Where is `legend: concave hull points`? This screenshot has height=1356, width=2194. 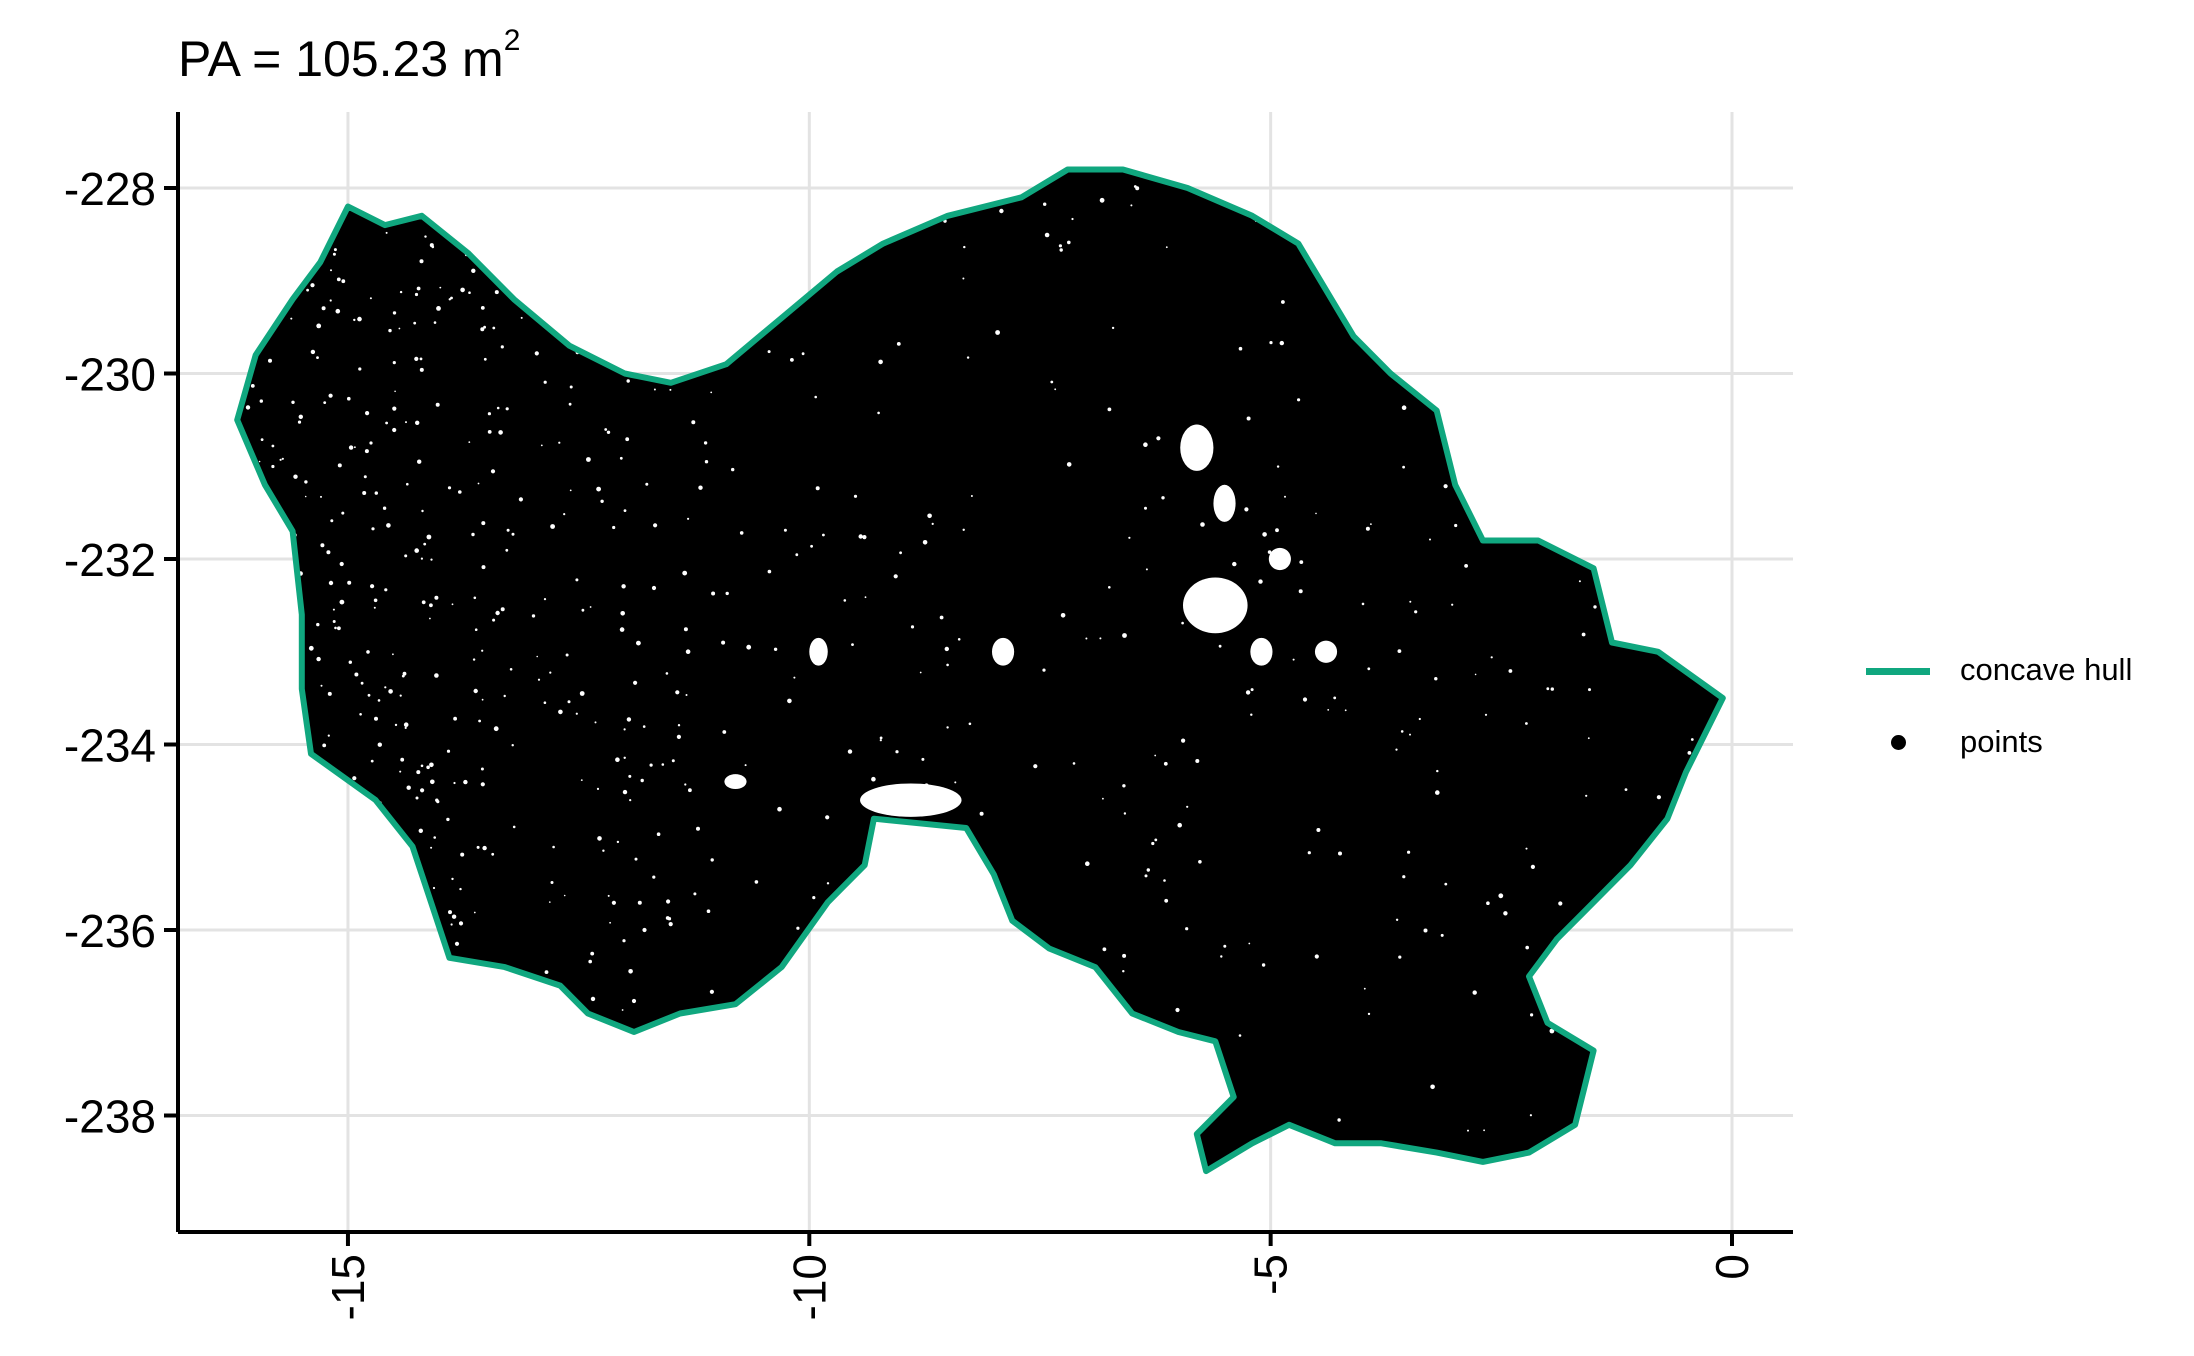
legend: concave hull points is located at coordinates (2026, 710).